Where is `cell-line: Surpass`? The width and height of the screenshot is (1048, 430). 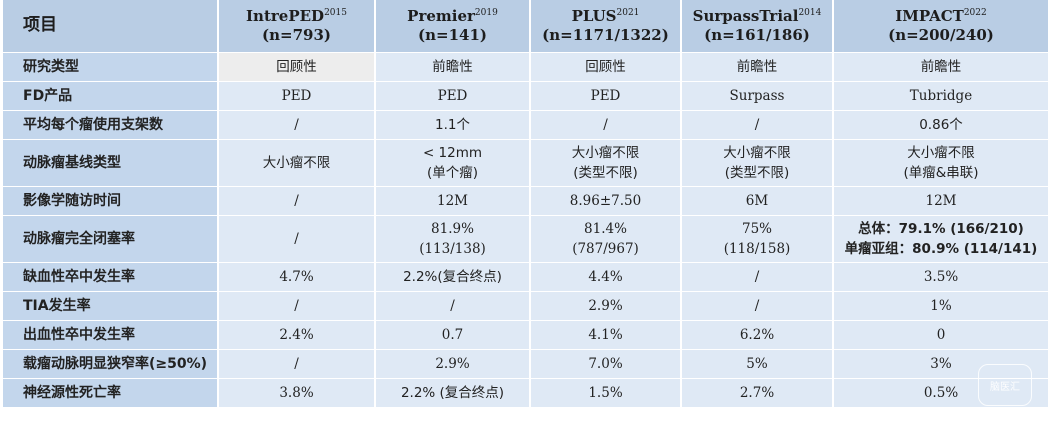 cell-line: Surpass is located at coordinates (757, 95).